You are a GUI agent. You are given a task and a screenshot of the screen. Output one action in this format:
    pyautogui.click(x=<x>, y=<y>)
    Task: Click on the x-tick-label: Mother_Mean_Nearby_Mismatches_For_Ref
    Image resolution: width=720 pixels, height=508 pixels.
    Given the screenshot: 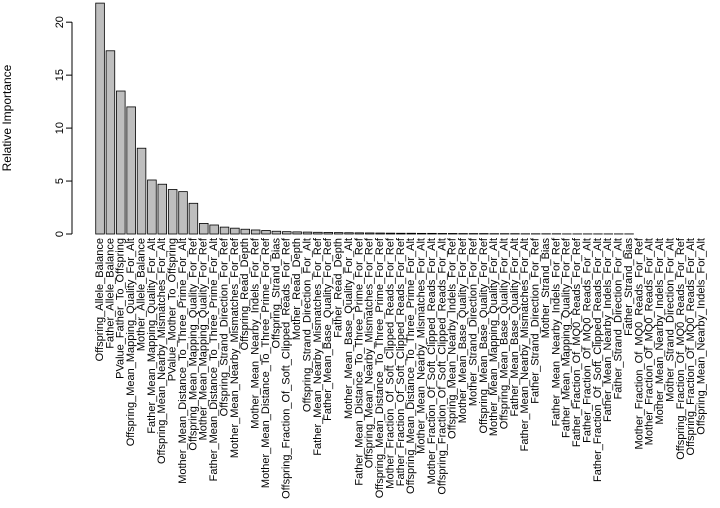 What is the action you would take?
    pyautogui.click(x=235, y=347)
    